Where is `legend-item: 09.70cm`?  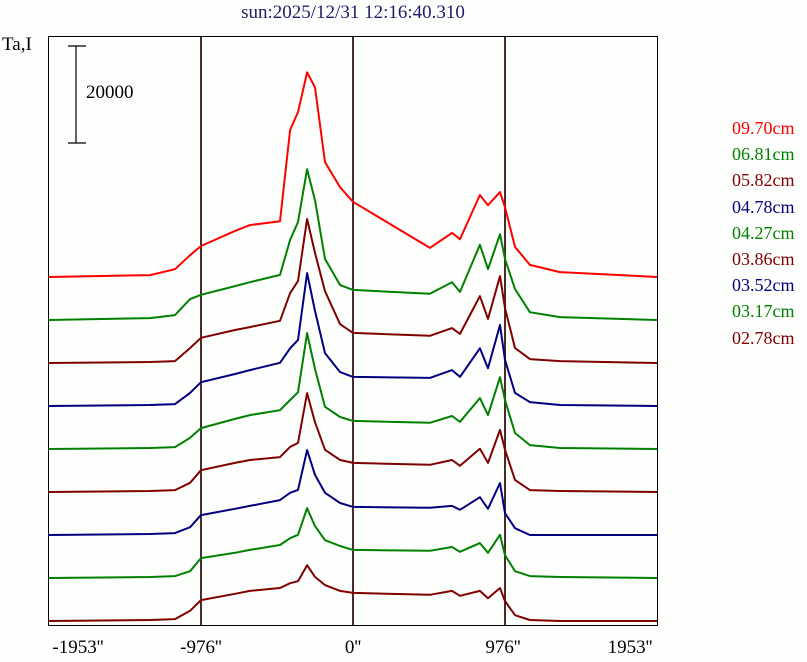
legend-item: 09.70cm is located at coordinates (763, 128).